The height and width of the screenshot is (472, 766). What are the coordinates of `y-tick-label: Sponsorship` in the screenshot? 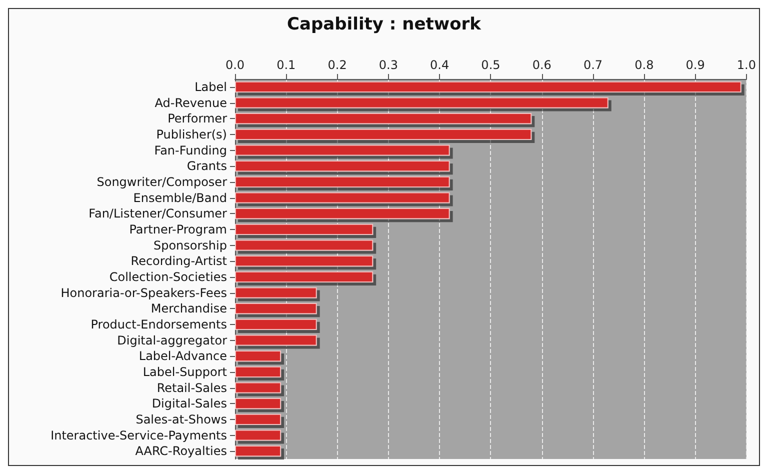 It's located at (190, 245).